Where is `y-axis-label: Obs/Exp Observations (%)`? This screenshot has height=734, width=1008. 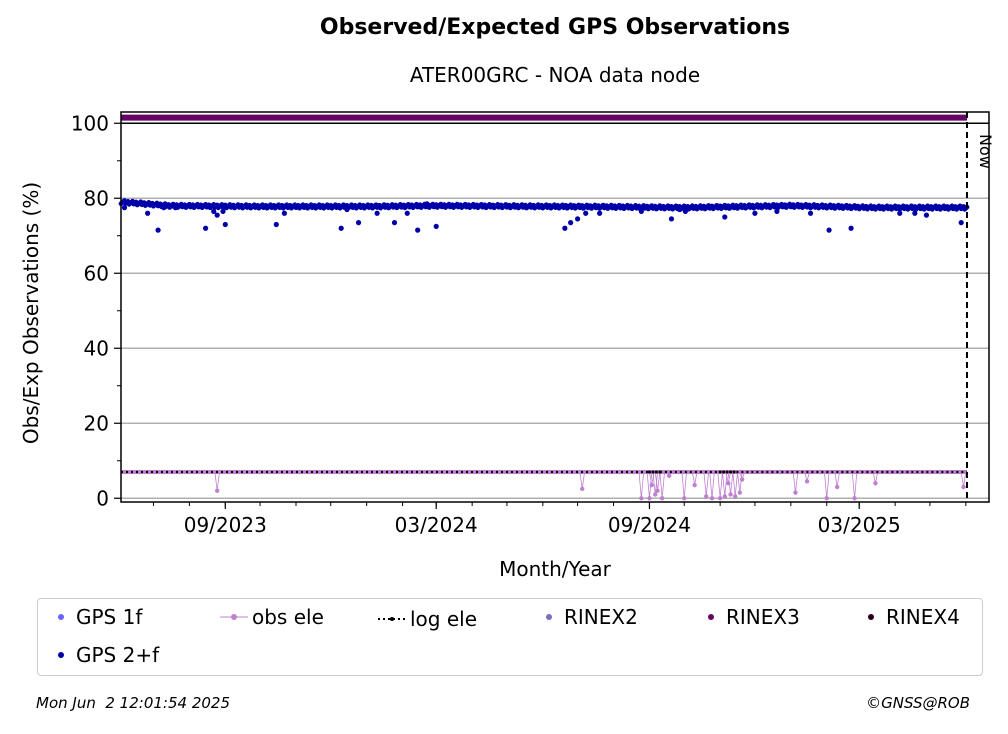
y-axis-label: Obs/Exp Observations (%) is located at coordinates (31, 313).